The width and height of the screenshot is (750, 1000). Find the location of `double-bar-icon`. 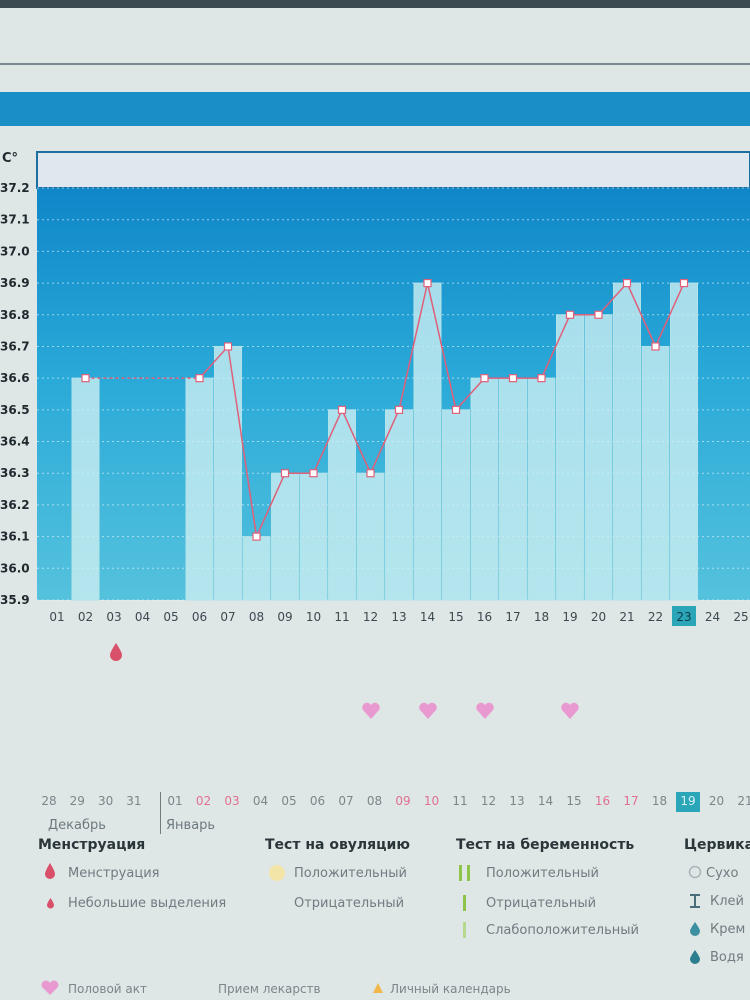

double-bar-icon is located at coordinates (464, 873).